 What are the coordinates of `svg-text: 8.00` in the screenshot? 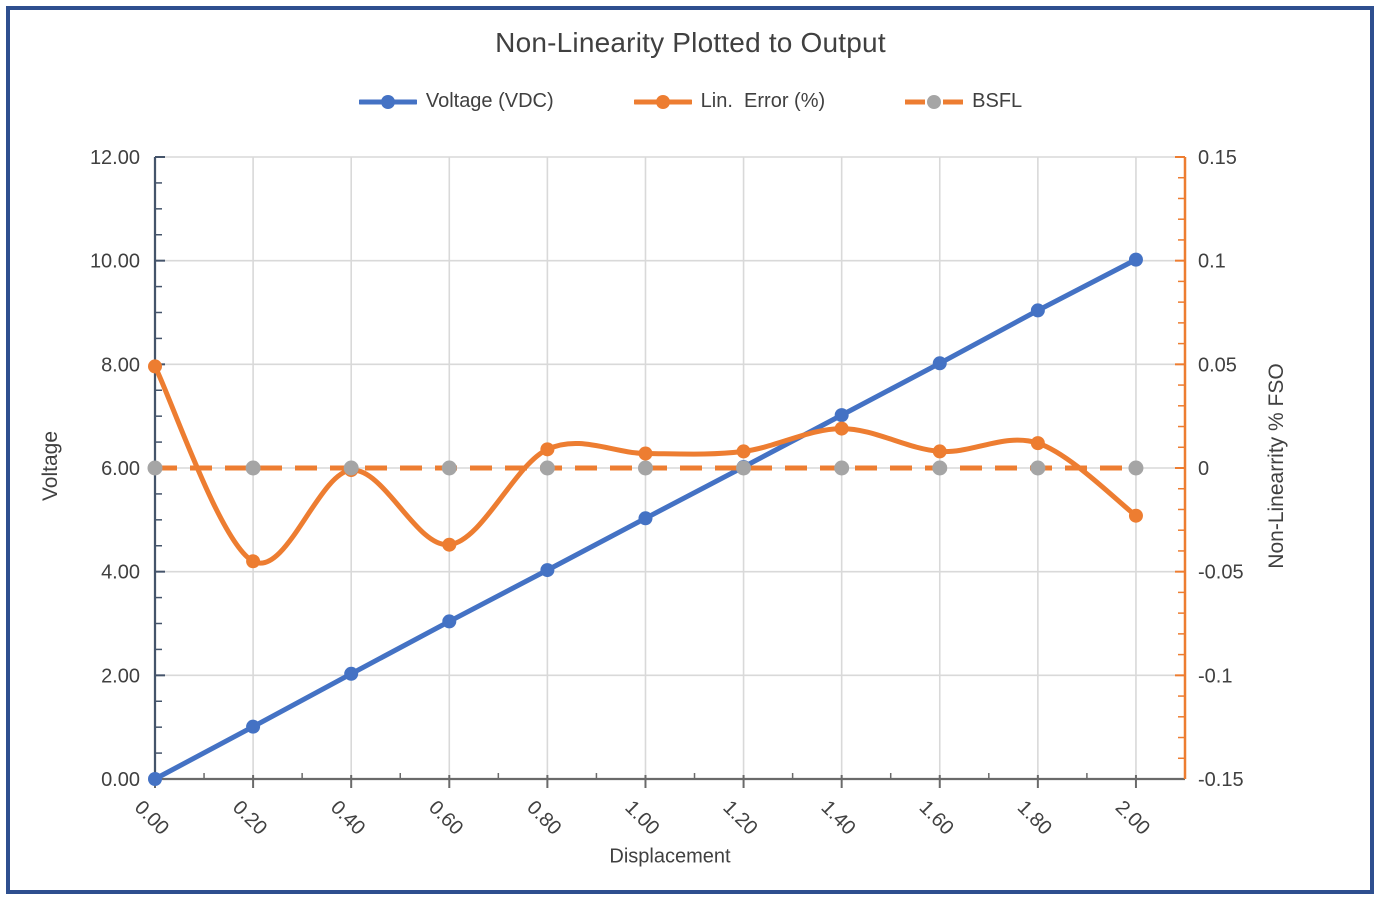 It's located at (120, 365).